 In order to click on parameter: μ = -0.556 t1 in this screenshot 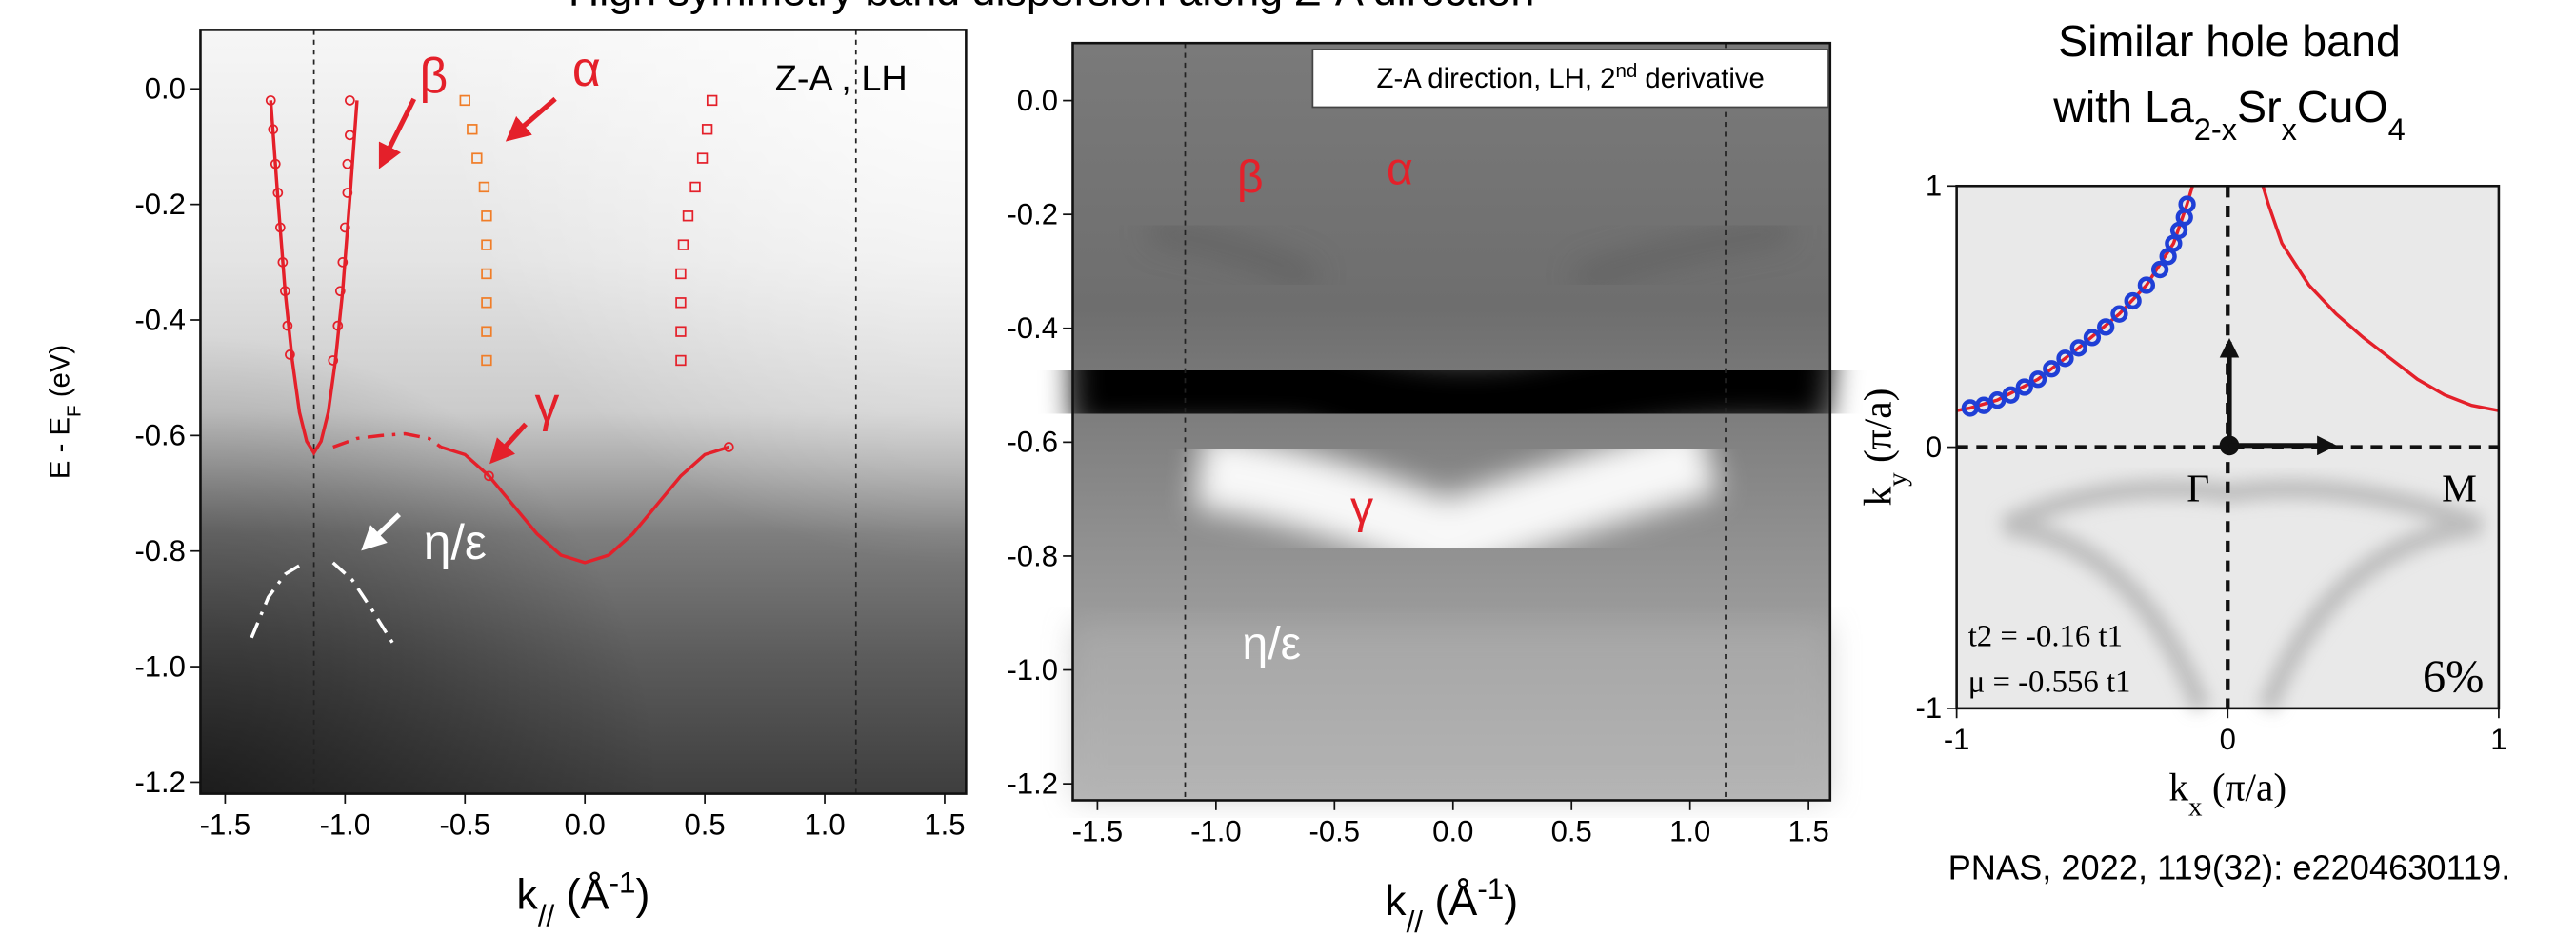, I will do `click(2049, 683)`.